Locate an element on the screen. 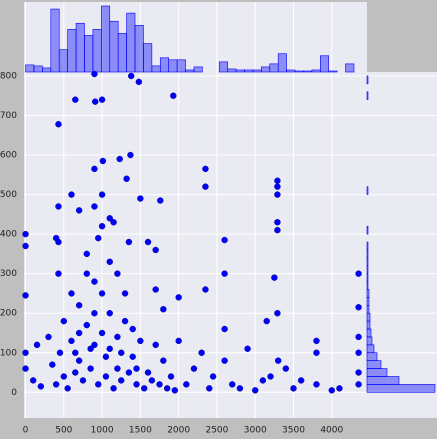 Image resolution: width=437 pixels, height=439 pixels. y-tick-label: 500 is located at coordinates (8, 195).